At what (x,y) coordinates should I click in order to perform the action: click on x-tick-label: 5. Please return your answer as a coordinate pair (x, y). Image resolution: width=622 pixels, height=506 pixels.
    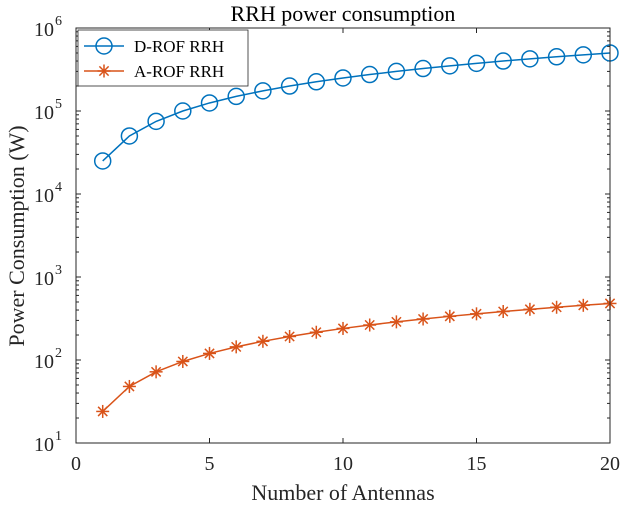
    Looking at the image, I should click on (210, 464).